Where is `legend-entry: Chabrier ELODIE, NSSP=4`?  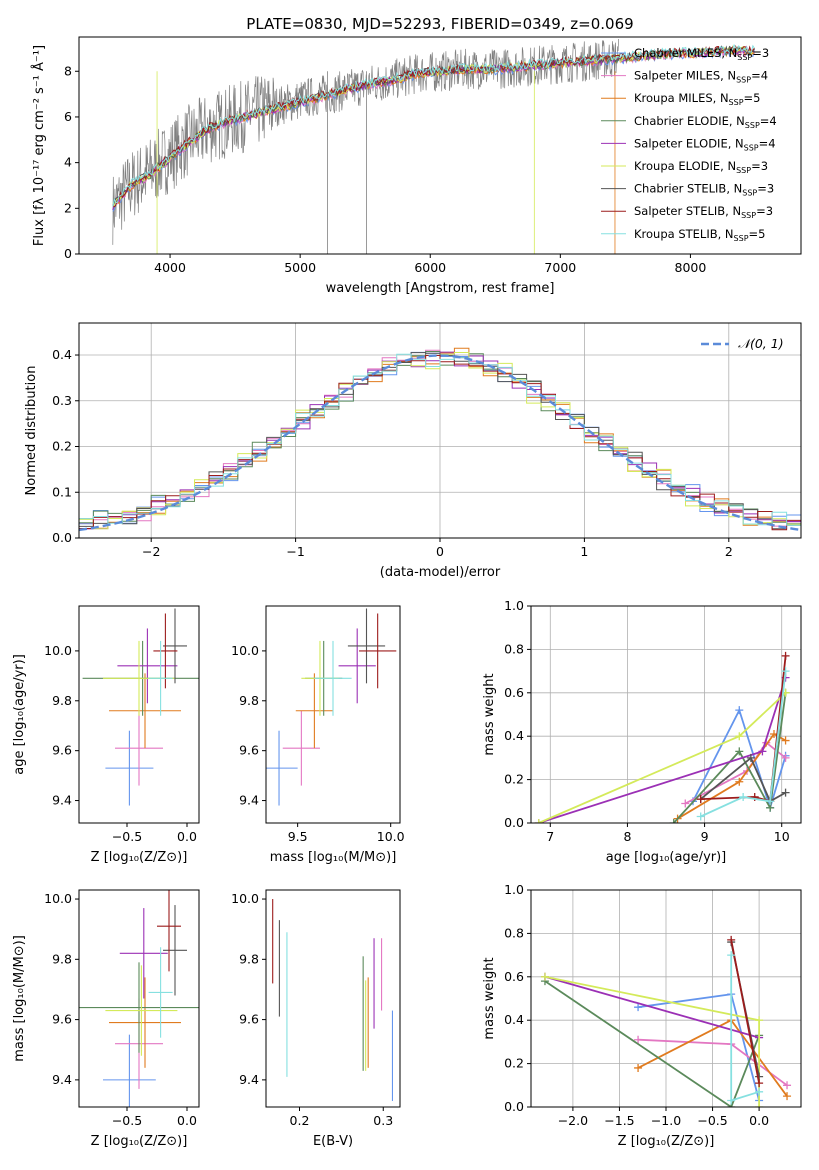
legend-entry: Chabrier ELODIE, NSSP=4 is located at coordinates (705, 122).